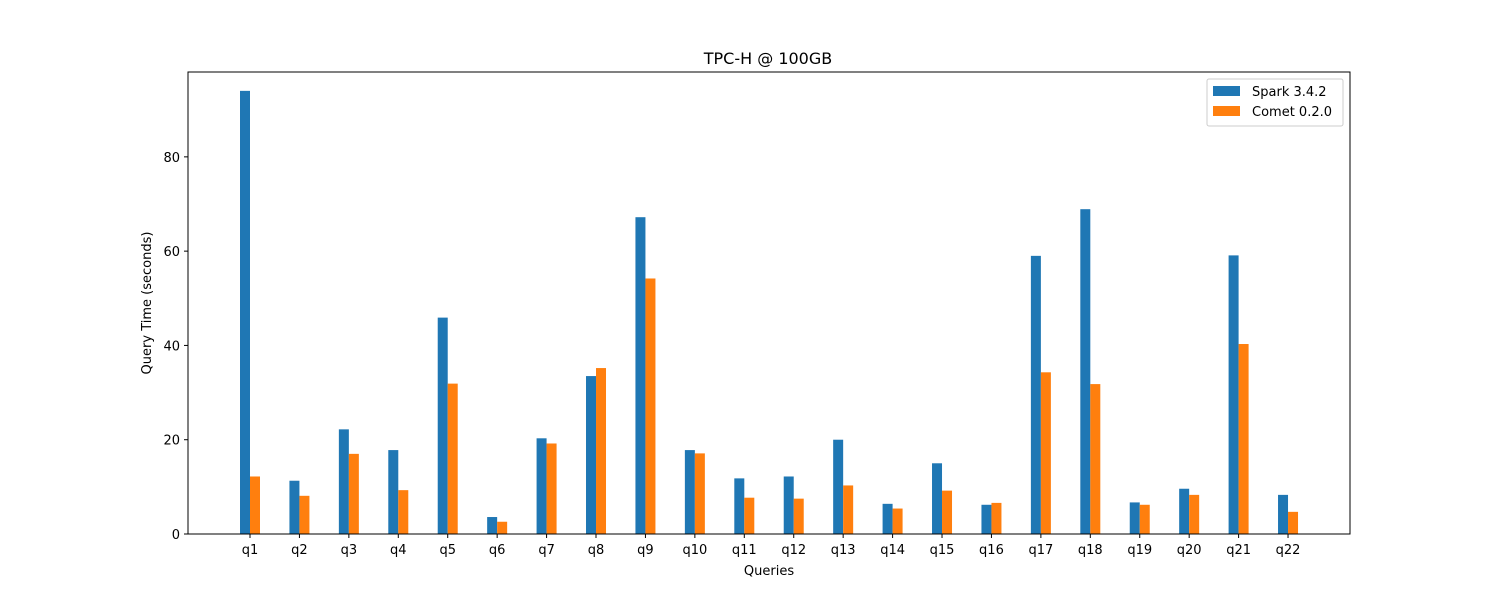 The height and width of the screenshot is (600, 1500). Describe the element at coordinates (442, 425) in the screenshot. I see `bar-spark-q5` at that location.